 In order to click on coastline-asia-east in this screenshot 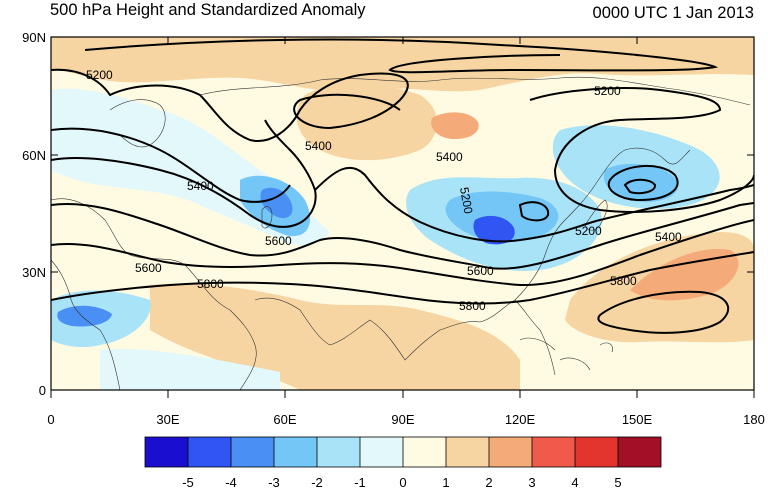, I will do `click(602, 224)`.